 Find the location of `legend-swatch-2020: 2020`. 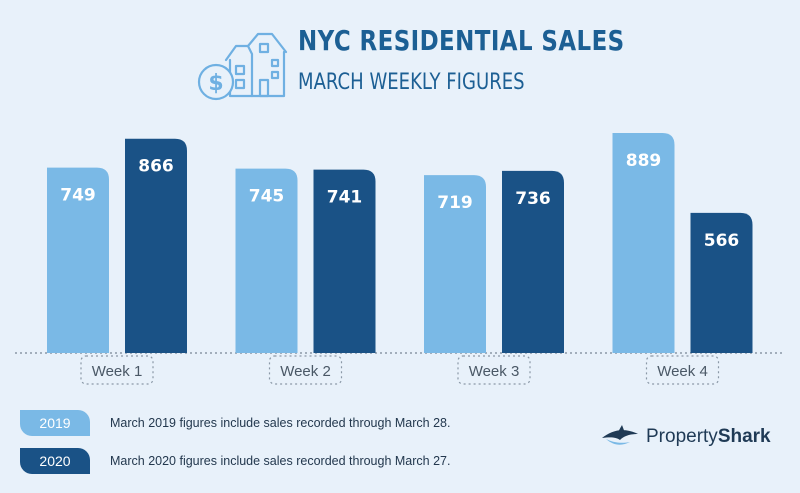

legend-swatch-2020: 2020 is located at coordinates (55, 461).